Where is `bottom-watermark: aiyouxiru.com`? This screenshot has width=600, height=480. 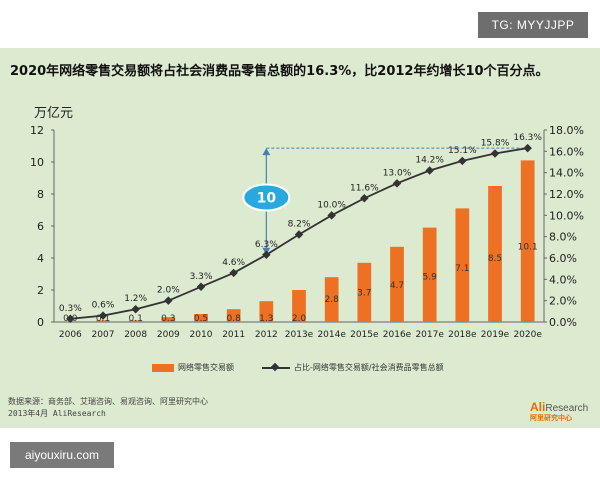
bottom-watermark: aiyouxiru.com is located at coordinates (62, 455).